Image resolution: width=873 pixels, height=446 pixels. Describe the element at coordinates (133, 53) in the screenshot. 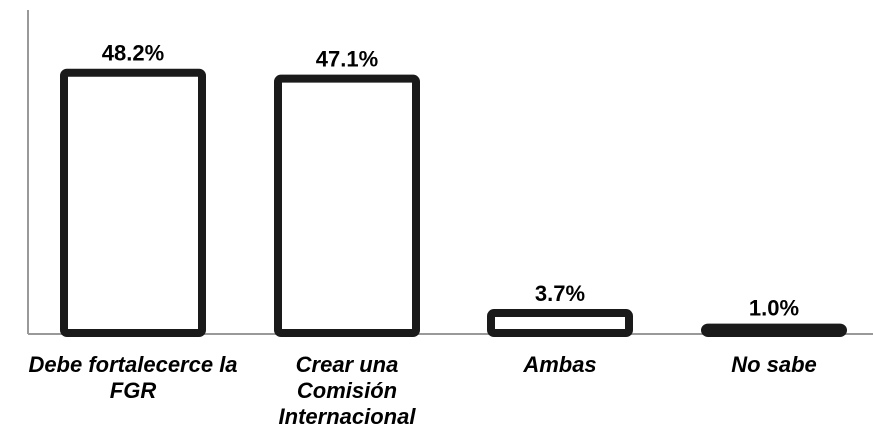

I see `value-label: 48.2%` at that location.